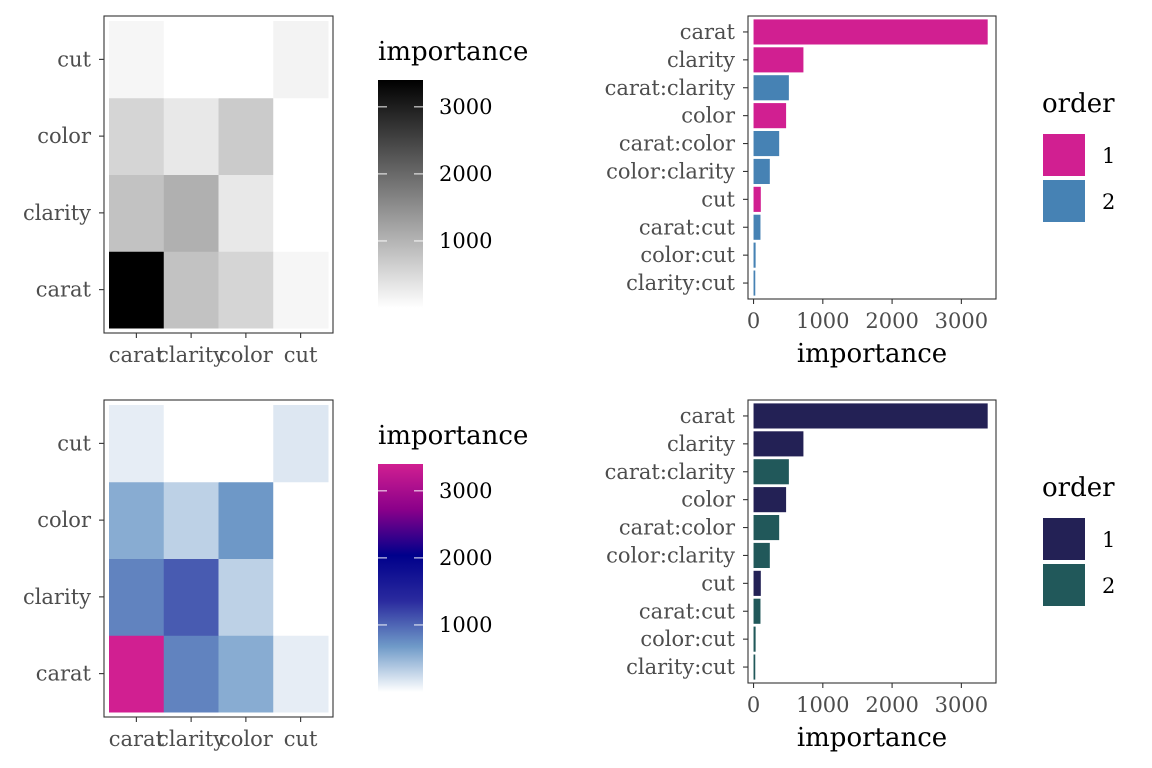  I want to click on colorbar-label-3000: 3000, so click(465, 491).